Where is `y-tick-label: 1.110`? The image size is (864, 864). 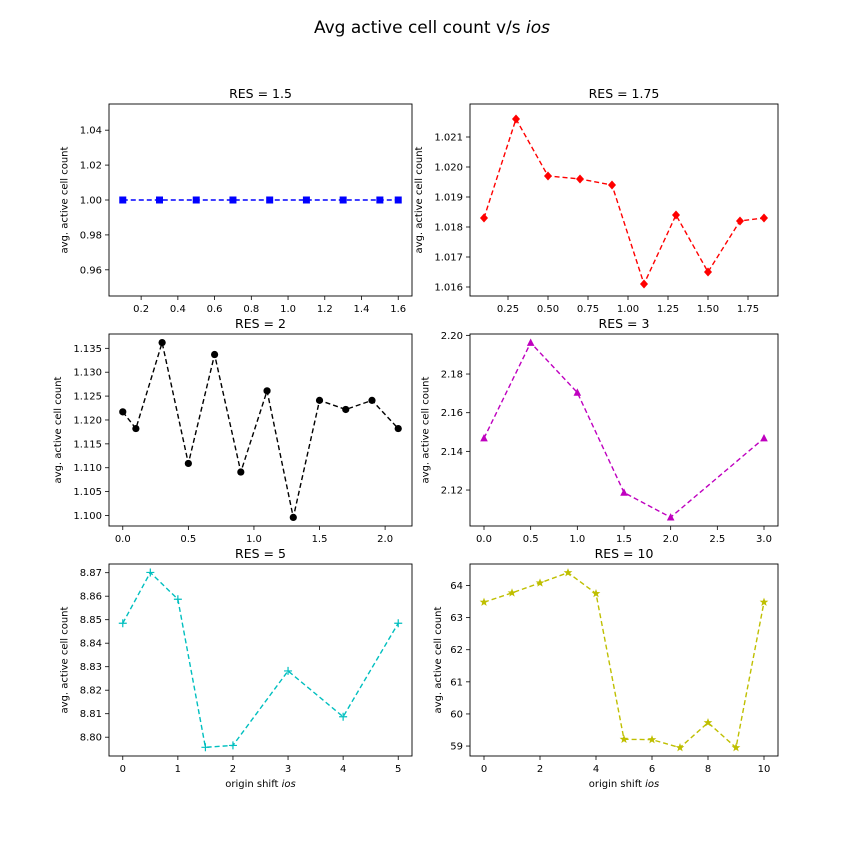 y-tick-label: 1.110 is located at coordinates (87, 468).